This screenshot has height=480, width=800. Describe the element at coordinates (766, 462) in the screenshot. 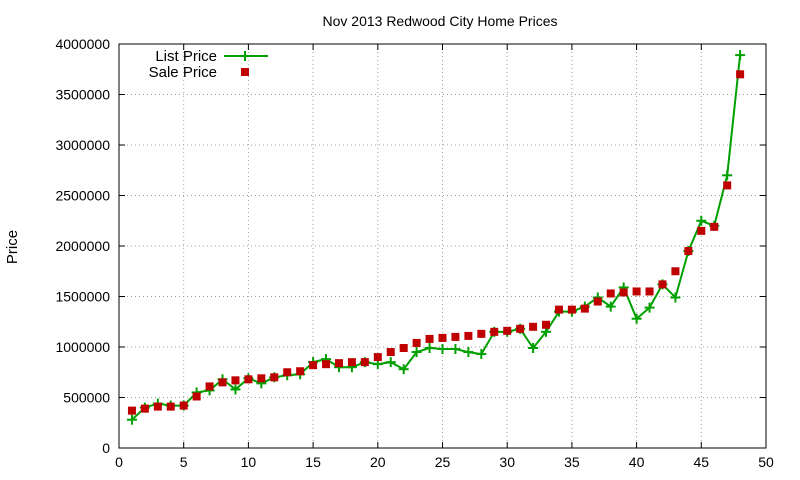

I see `x-tick-label: 50` at that location.